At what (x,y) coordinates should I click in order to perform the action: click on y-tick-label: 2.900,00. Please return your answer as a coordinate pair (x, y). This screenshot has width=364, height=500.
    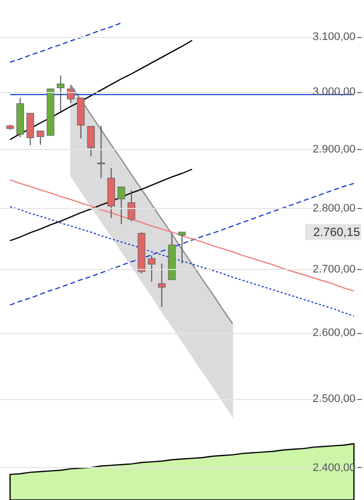
    Looking at the image, I should click on (334, 149).